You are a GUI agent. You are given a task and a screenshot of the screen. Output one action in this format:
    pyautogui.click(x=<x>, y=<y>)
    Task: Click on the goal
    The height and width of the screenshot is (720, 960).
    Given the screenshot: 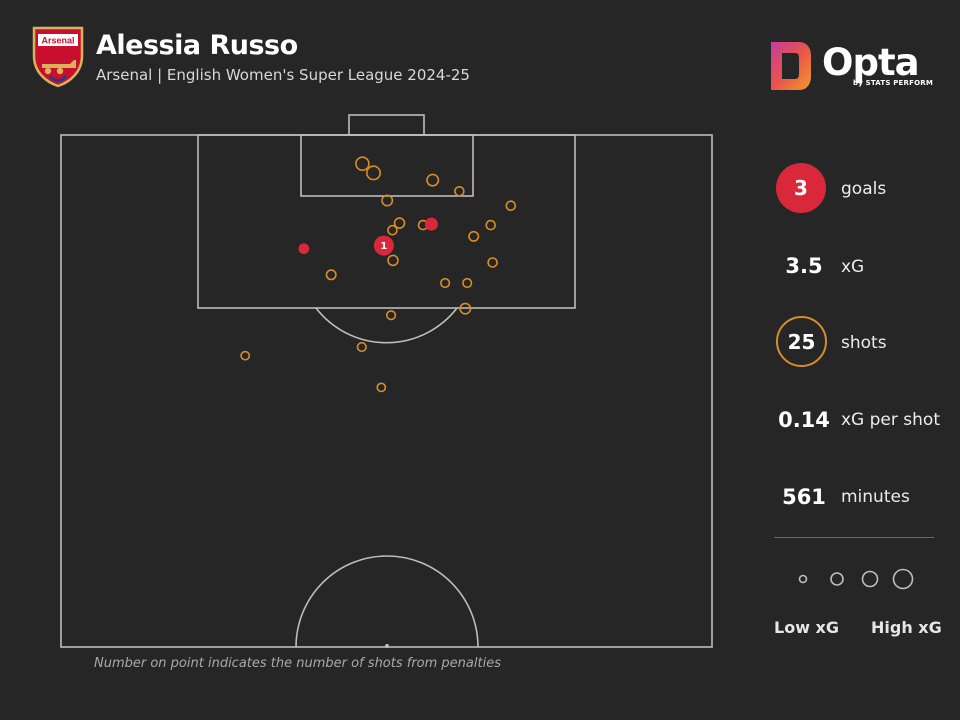 What is the action you would take?
    pyautogui.click(x=386, y=125)
    